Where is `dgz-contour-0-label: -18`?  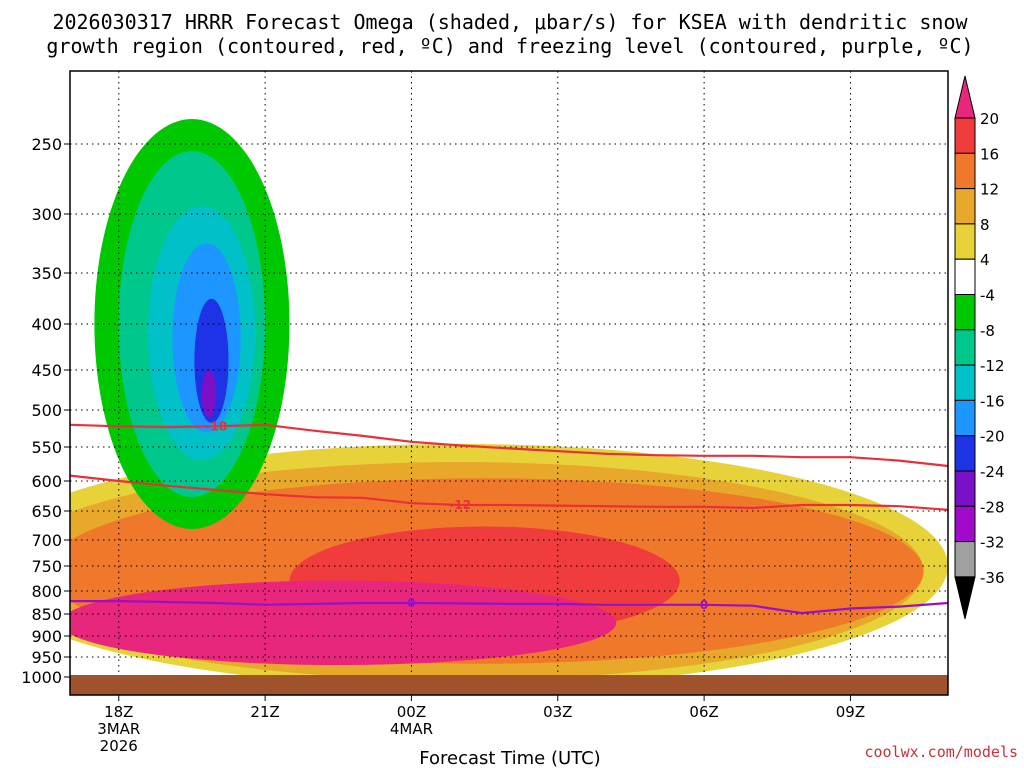
dgz-contour-0-label: -18 is located at coordinates (216, 426).